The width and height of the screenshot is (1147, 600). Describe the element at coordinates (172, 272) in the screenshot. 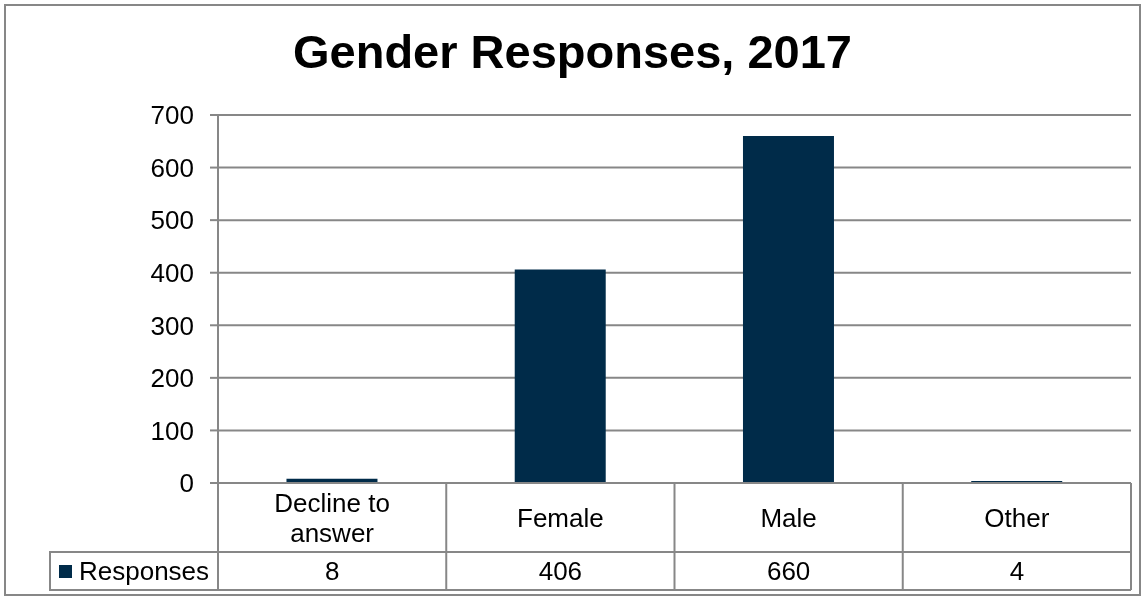

I see `y-tick-label: 400` at that location.